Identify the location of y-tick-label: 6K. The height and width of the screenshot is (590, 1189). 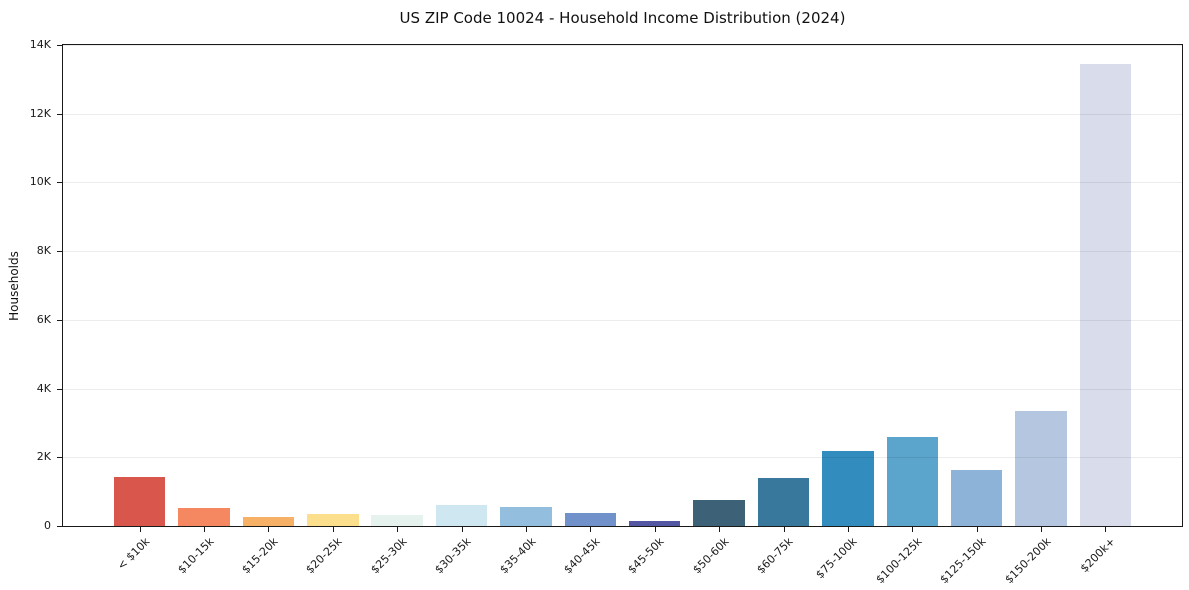
(43, 319).